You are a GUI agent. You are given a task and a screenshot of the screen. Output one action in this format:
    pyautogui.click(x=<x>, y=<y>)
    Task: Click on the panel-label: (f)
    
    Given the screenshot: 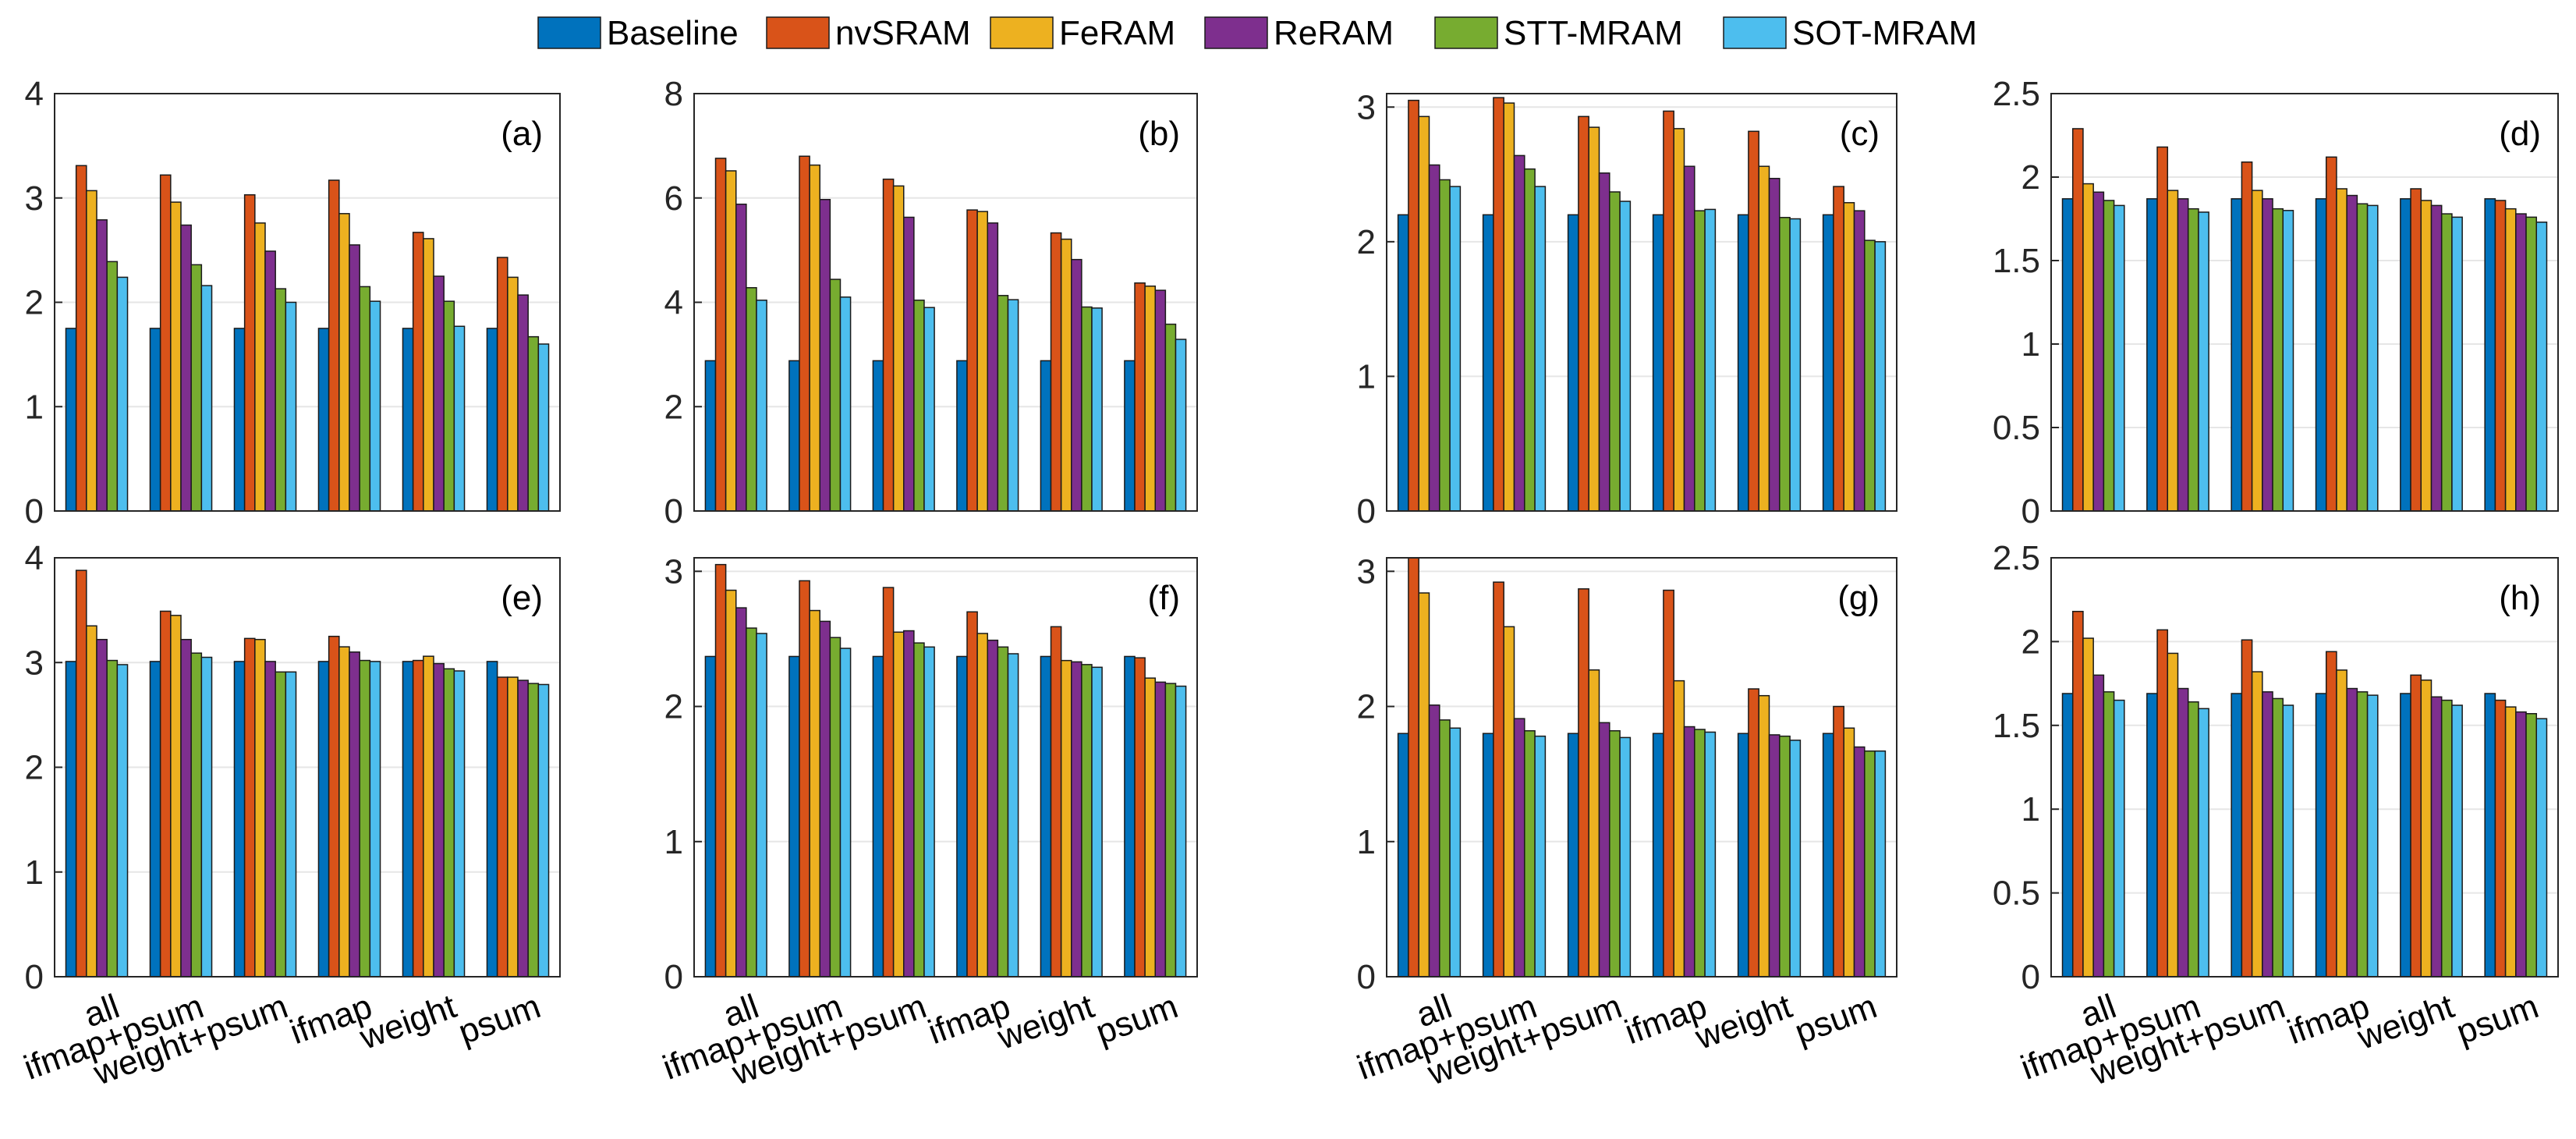 What is the action you would take?
    pyautogui.click(x=1163, y=598)
    